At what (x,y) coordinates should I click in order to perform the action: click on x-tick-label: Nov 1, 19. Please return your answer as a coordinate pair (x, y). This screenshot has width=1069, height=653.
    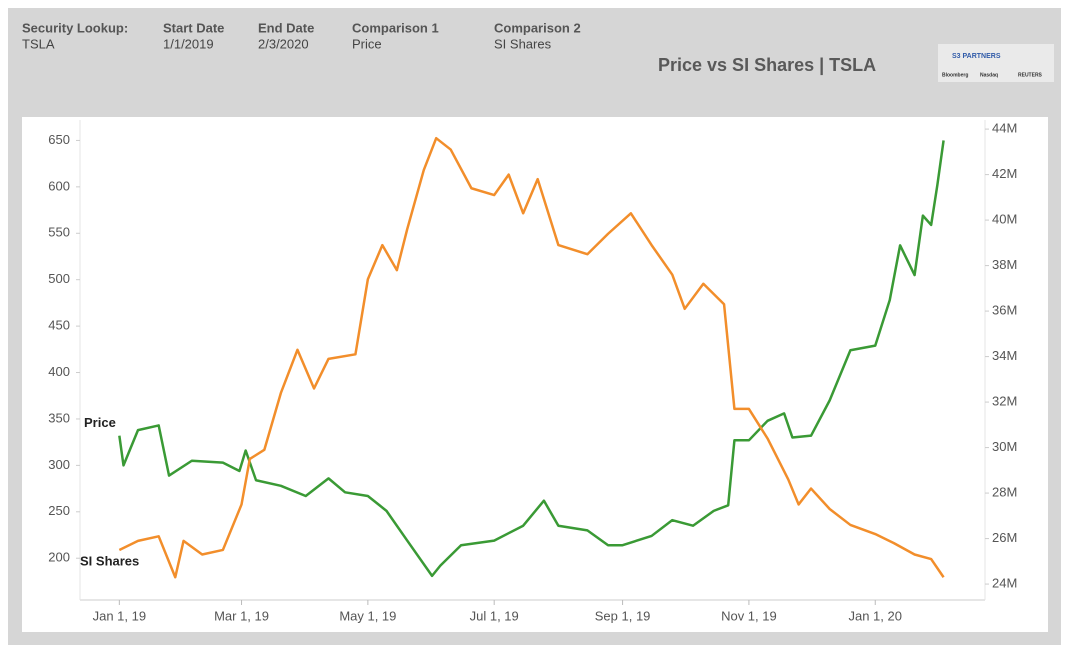
    Looking at the image, I should click on (749, 615).